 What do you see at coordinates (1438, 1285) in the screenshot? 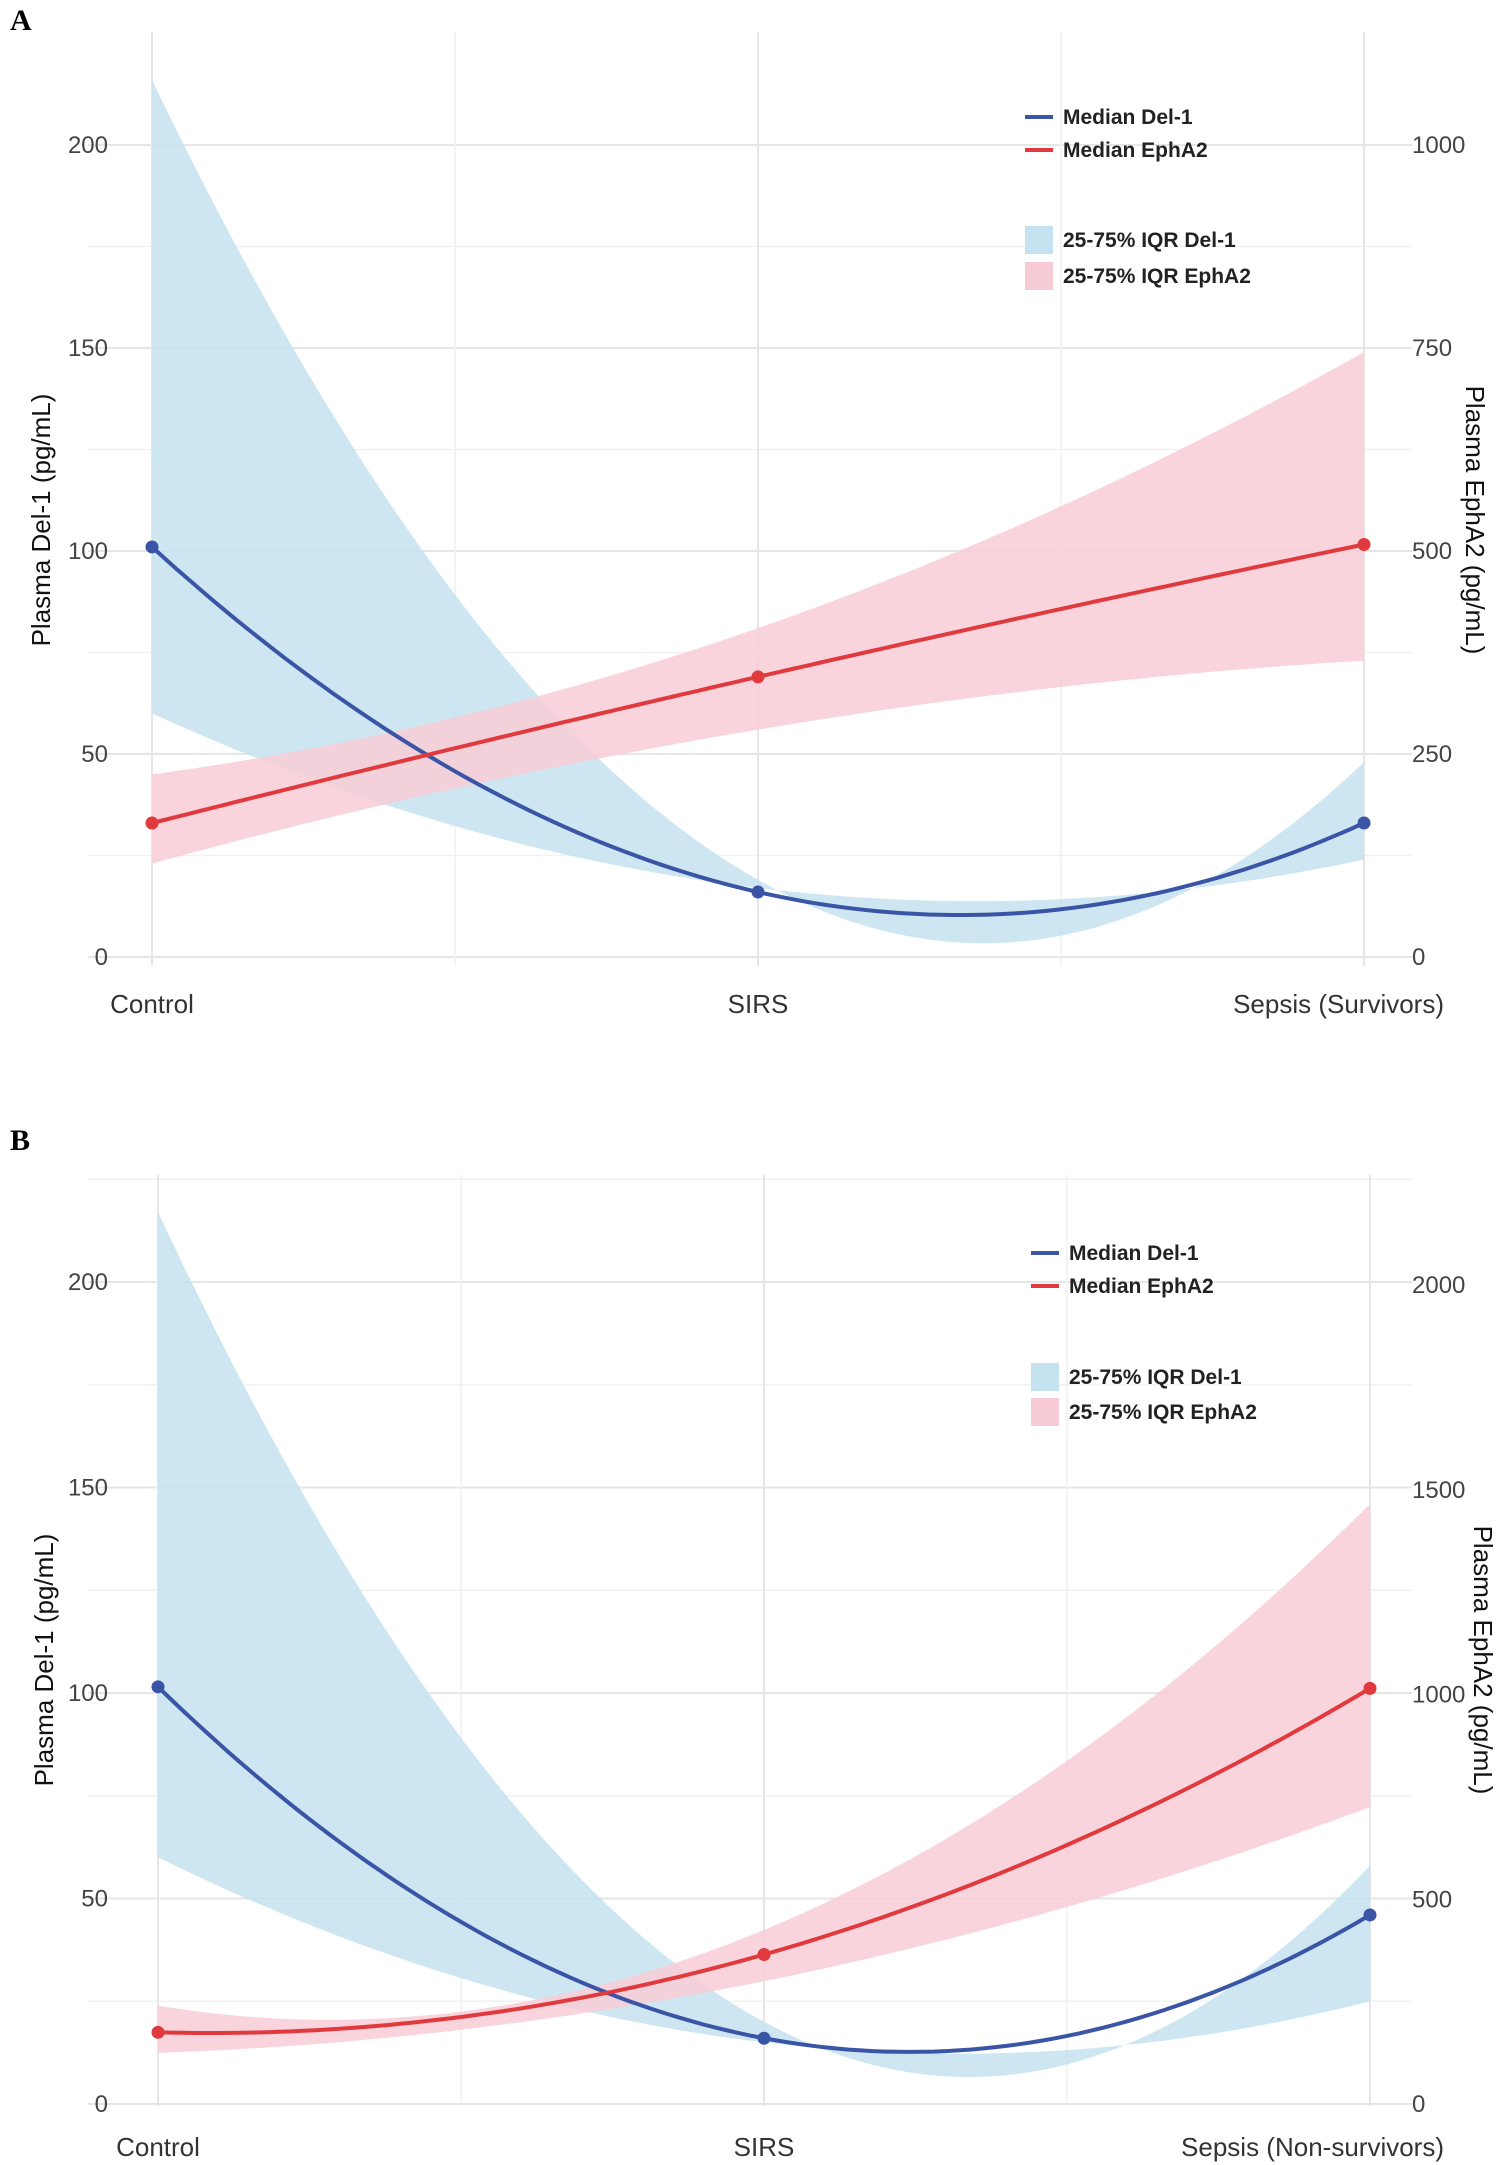
I see `right-y-tick-label: 2000` at bounding box center [1438, 1285].